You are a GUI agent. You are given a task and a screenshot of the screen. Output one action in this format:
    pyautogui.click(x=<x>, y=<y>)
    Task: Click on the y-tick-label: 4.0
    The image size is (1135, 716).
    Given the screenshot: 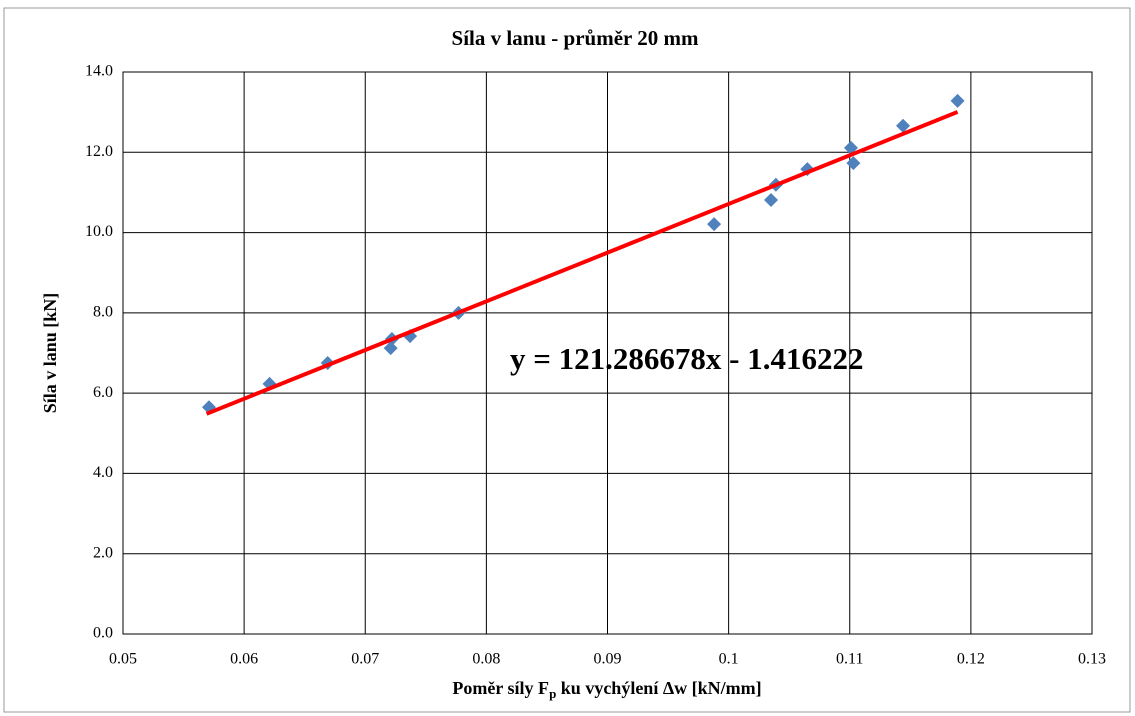 What is the action you would take?
    pyautogui.click(x=103, y=472)
    